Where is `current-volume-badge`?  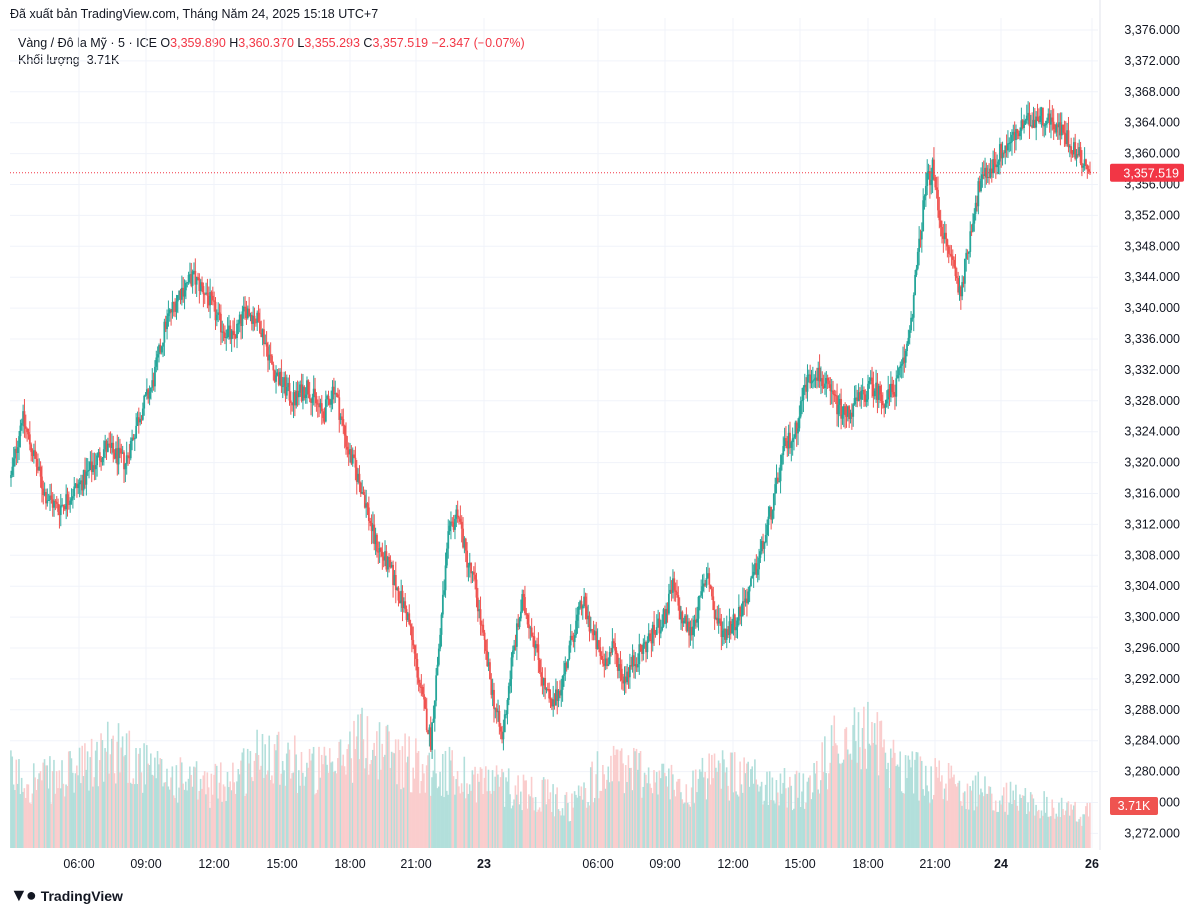 current-volume-badge is located at coordinates (1134, 806).